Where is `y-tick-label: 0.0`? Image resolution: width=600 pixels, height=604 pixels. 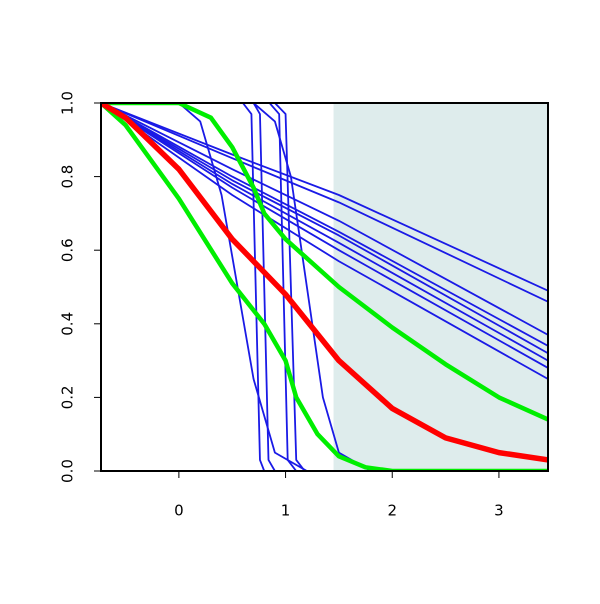
y-tick-label: 0.0 is located at coordinates (68, 471).